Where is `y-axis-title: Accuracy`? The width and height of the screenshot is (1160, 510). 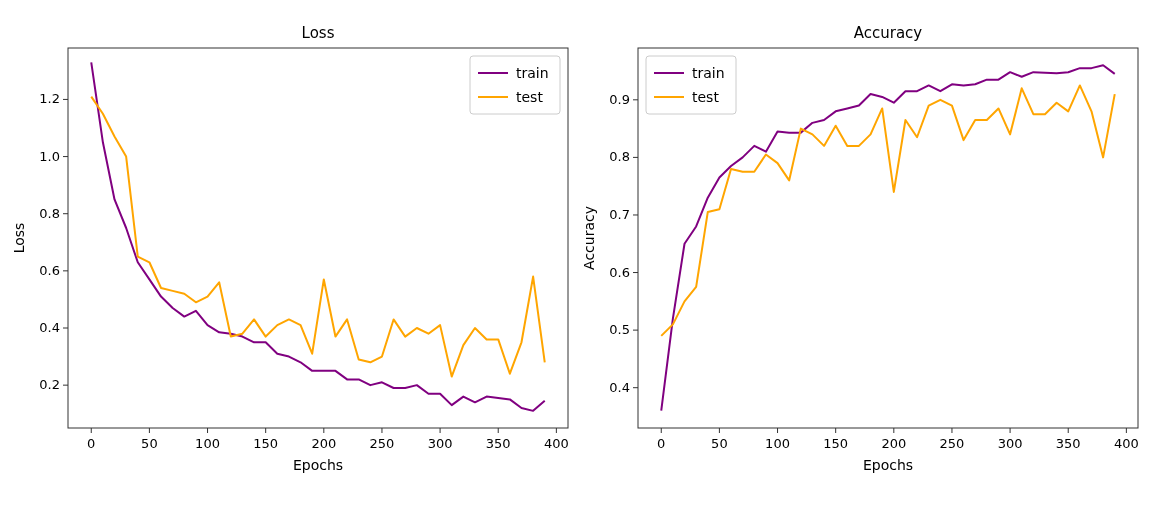 y-axis-title: Accuracy is located at coordinates (589, 238).